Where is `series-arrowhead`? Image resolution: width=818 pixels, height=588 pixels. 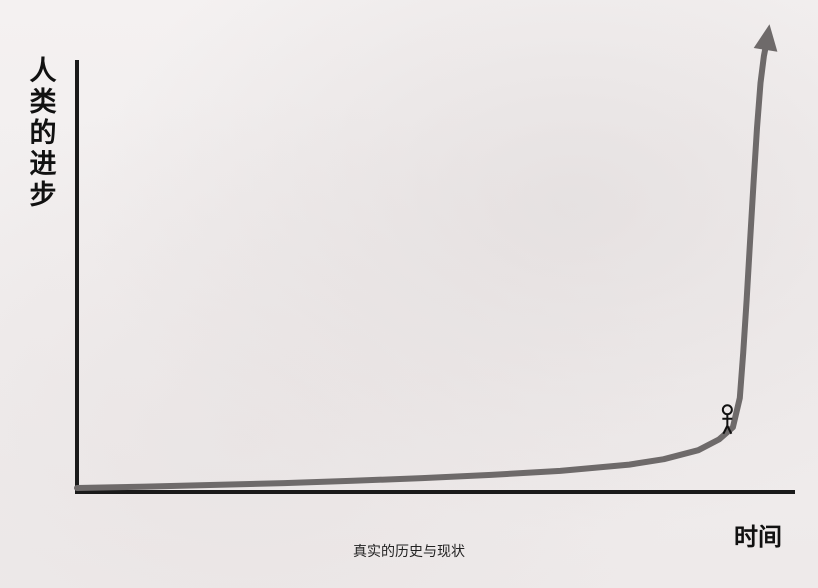 series-arrowhead is located at coordinates (765, 38).